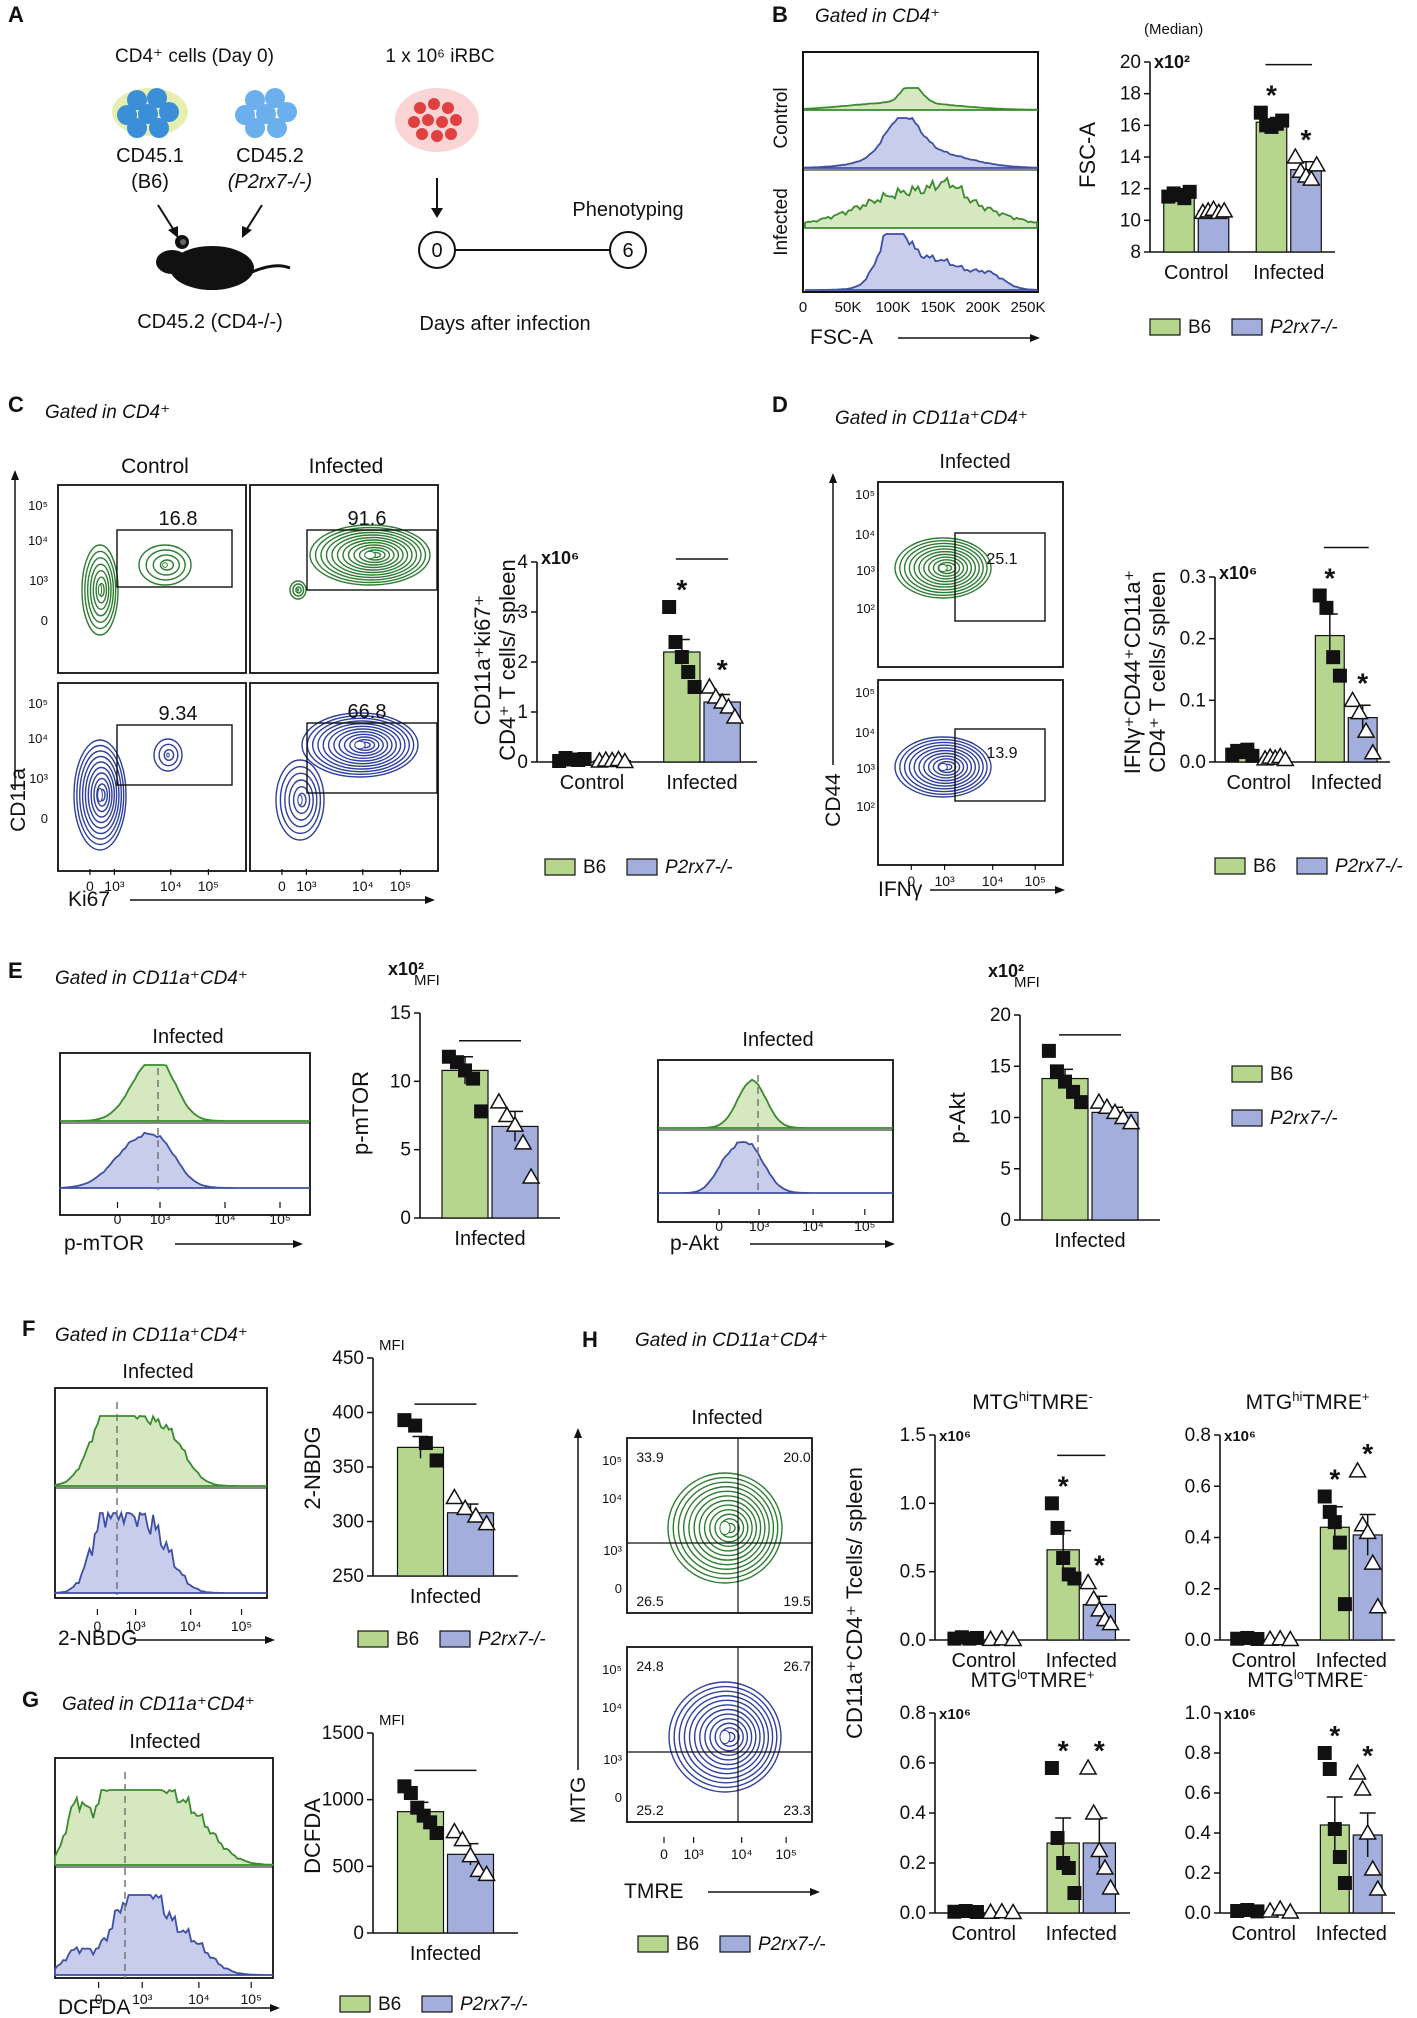  I want to click on x-tick-label: 200K, so click(982, 307).